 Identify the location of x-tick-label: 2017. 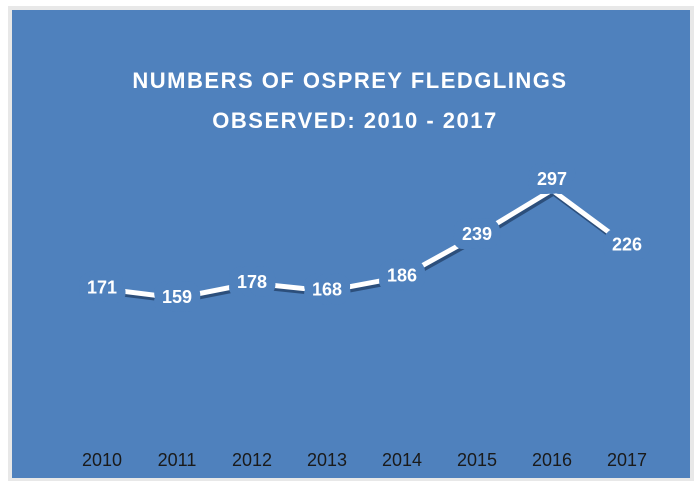
(627, 460).